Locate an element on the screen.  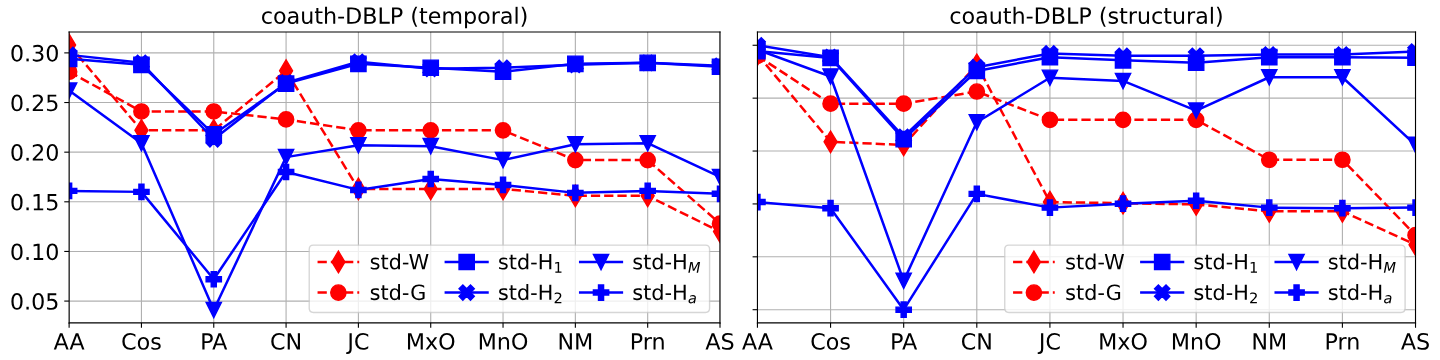
y-tick-label: 0.25 is located at coordinates (34, 103).